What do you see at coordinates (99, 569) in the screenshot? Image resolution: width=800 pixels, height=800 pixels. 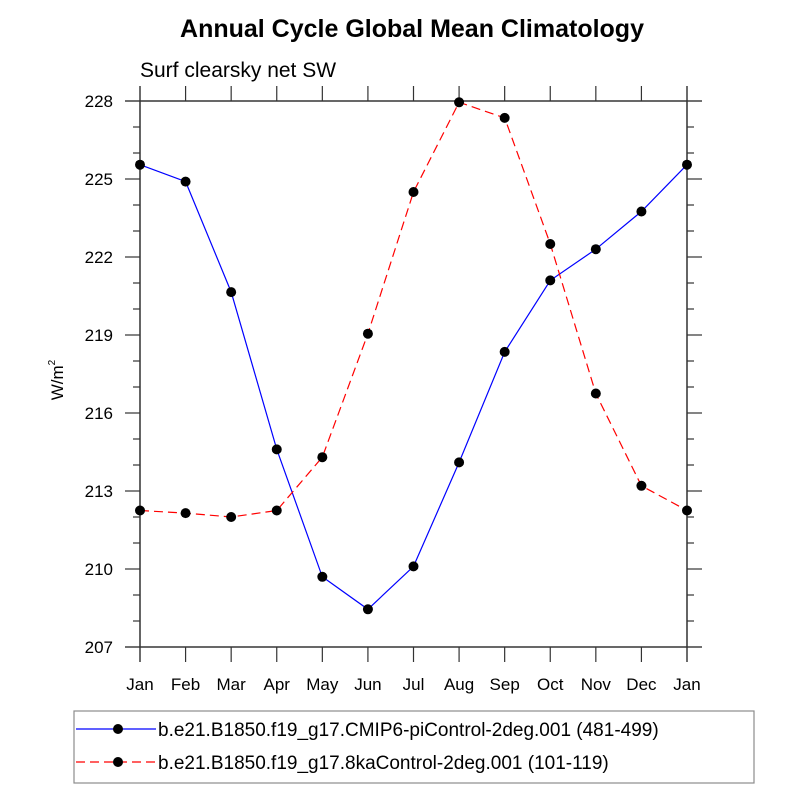 I see `y-tick-label: 210` at bounding box center [99, 569].